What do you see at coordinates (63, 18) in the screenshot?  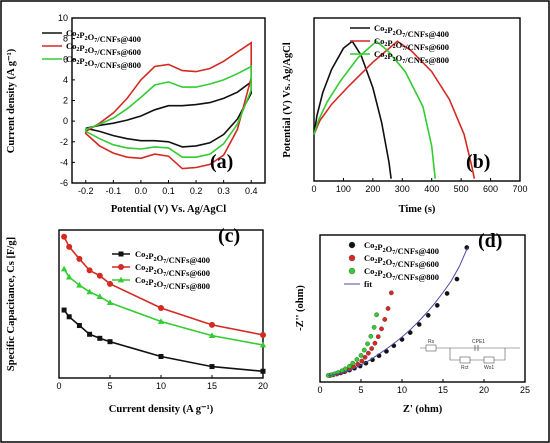 I see `y-tick-label-a-8: 10` at bounding box center [63, 18].